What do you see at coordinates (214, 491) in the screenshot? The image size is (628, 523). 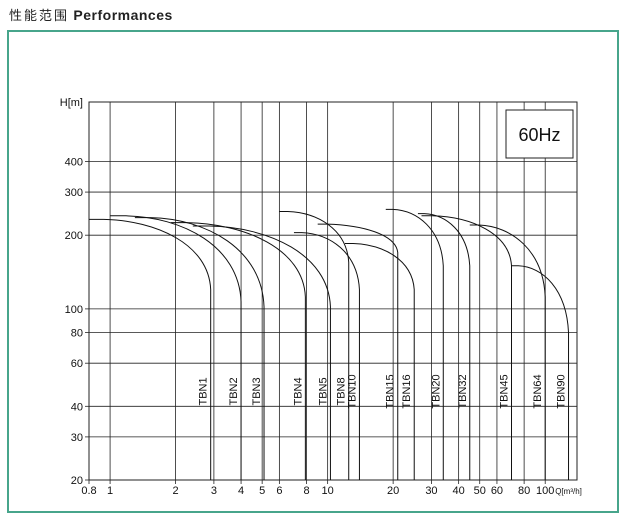 I see `x-tick-label: 3` at bounding box center [214, 491].